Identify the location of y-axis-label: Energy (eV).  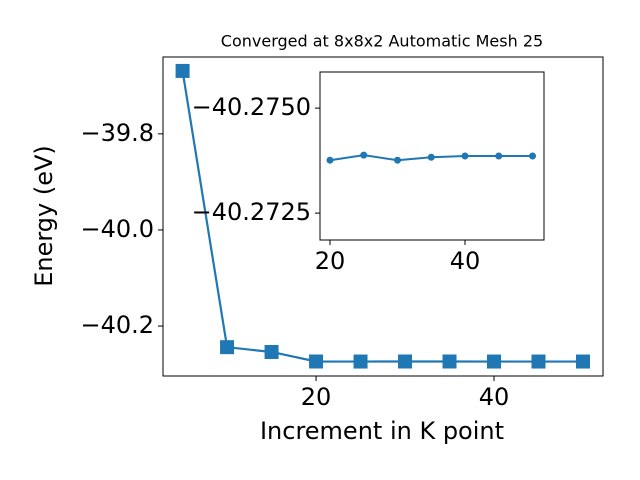
(44, 216).